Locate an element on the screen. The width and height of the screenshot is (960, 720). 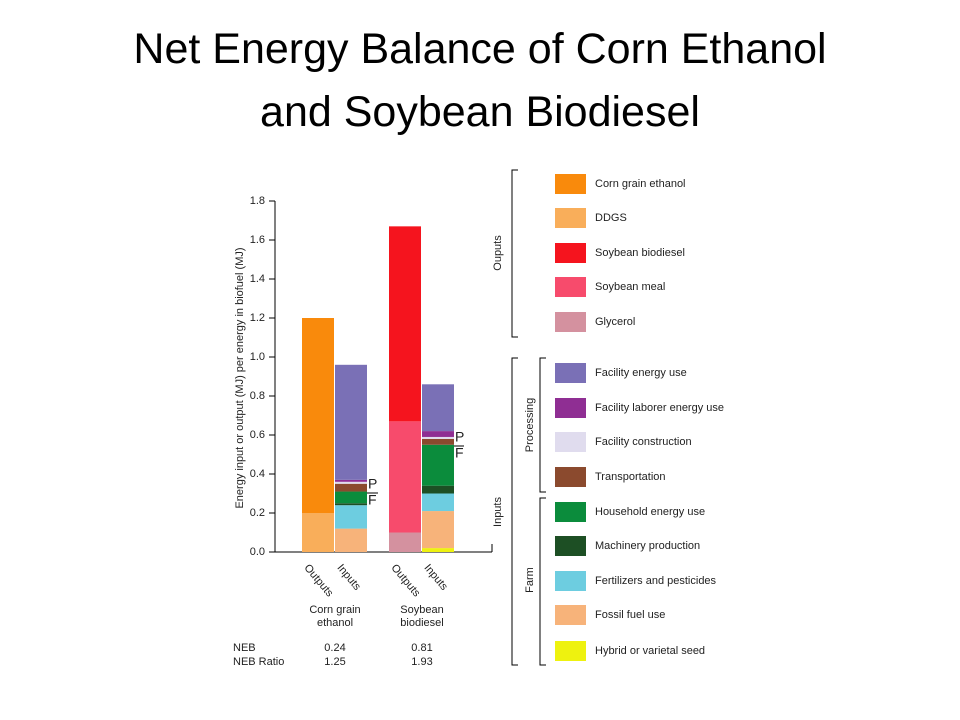
legend-group: Inputs is located at coordinates (498, 512).